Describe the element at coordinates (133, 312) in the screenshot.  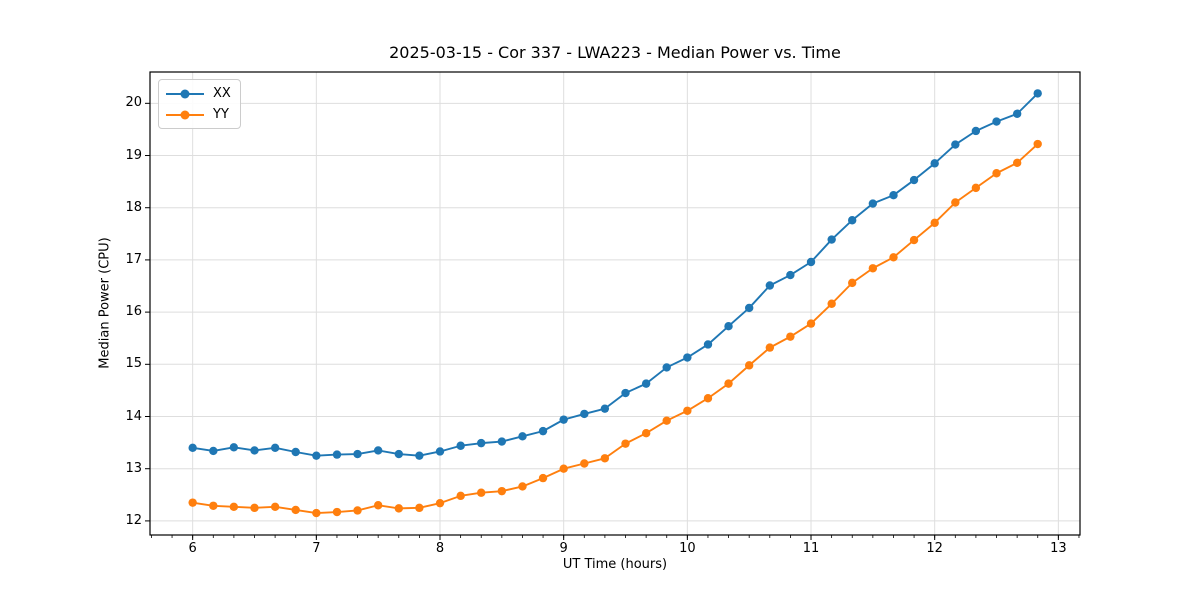
I see `y-tick-label: 16` at that location.